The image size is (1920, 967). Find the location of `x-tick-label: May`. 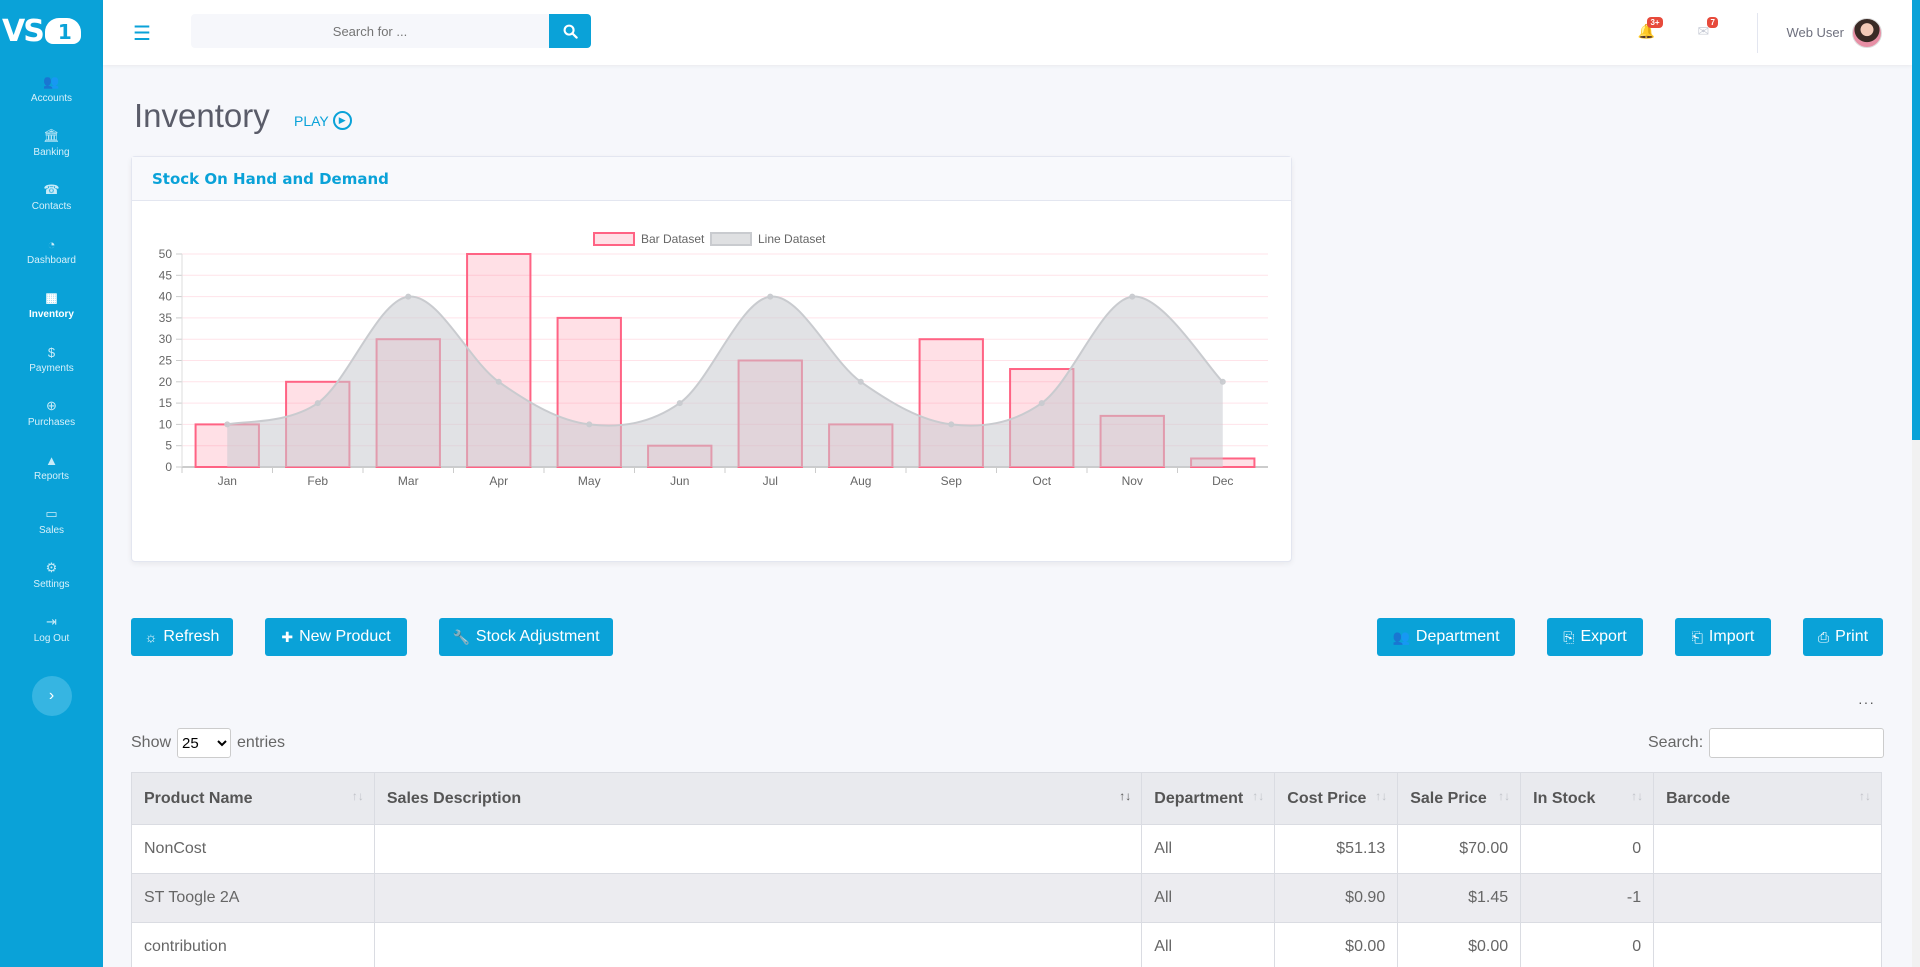

x-tick-label: May is located at coordinates (589, 481).